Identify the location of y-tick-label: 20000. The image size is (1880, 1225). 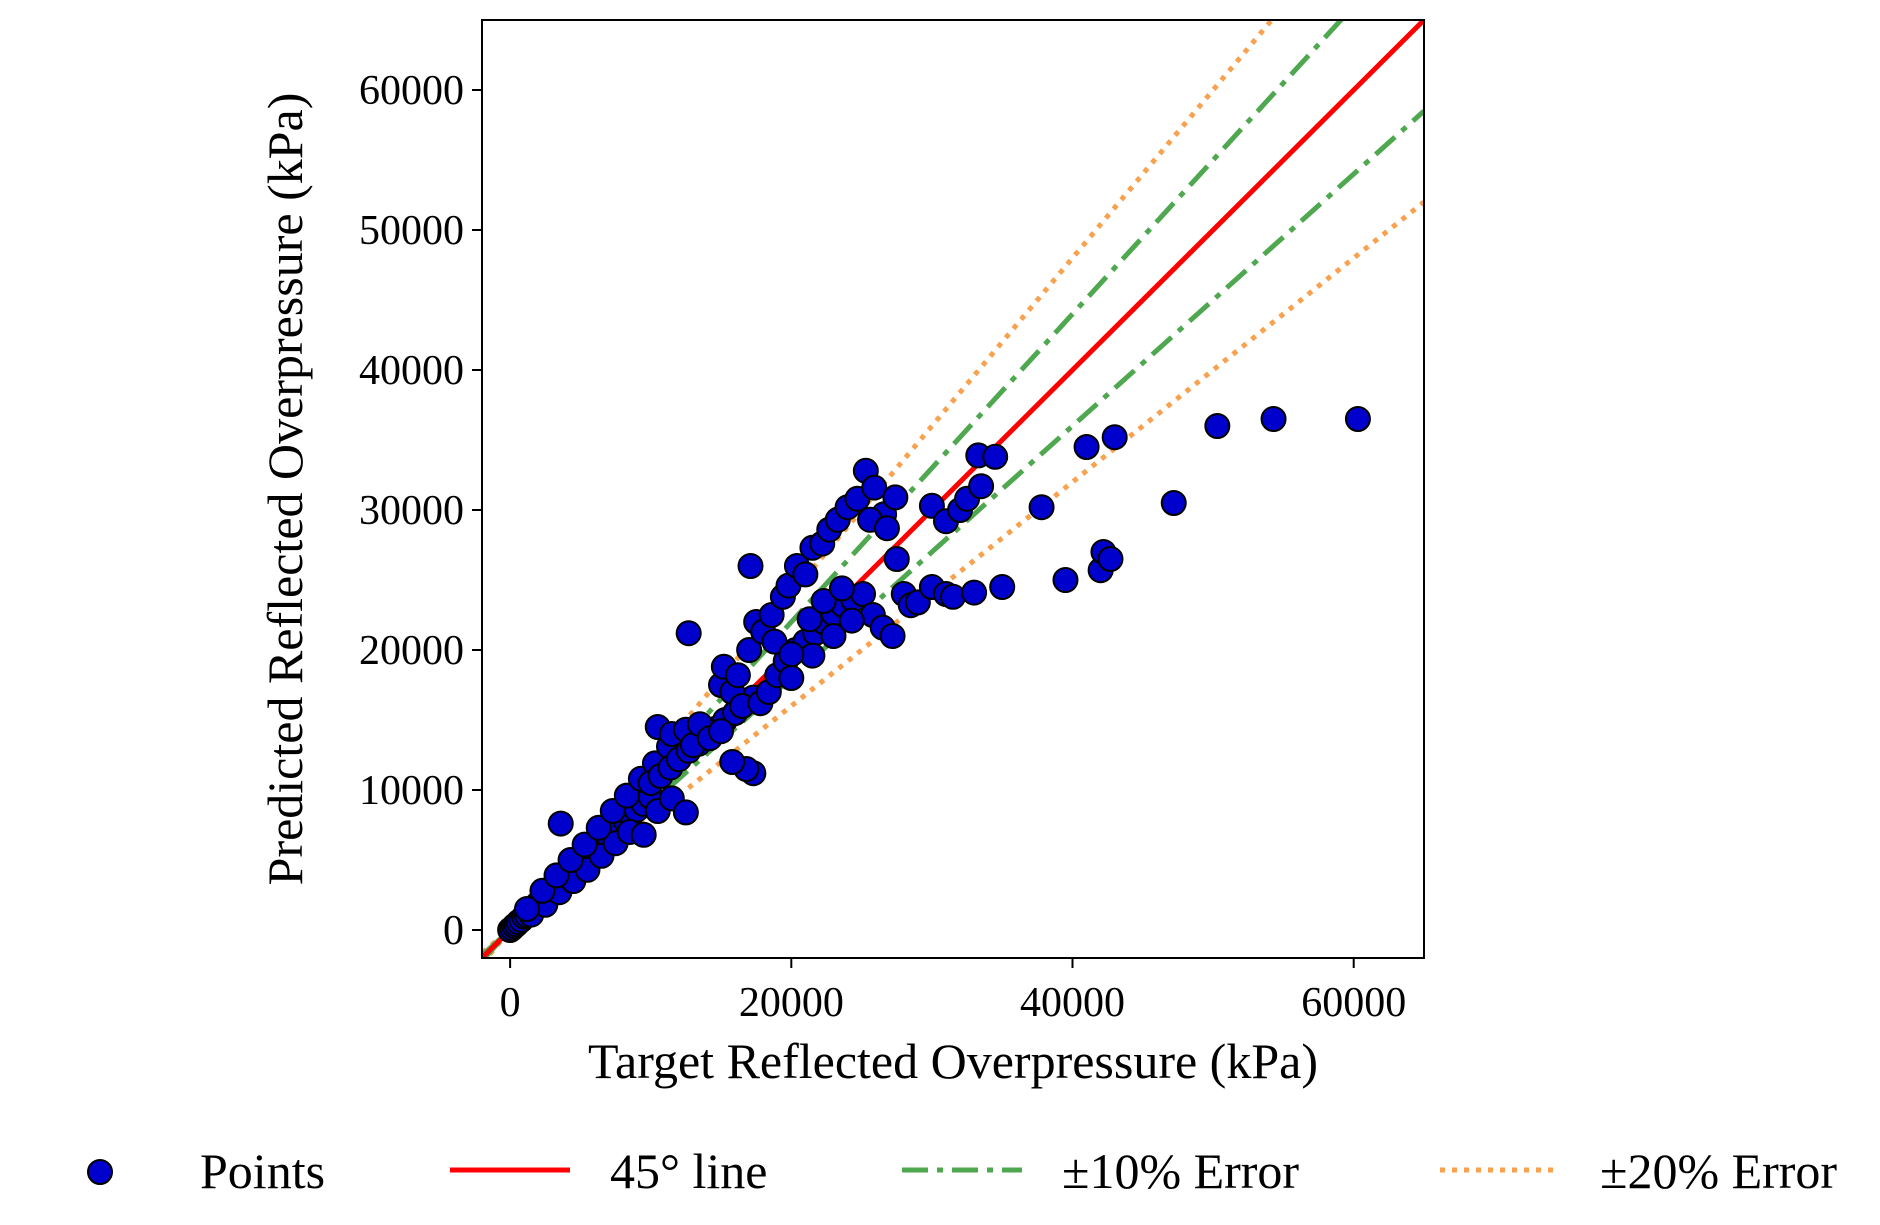
(411, 651).